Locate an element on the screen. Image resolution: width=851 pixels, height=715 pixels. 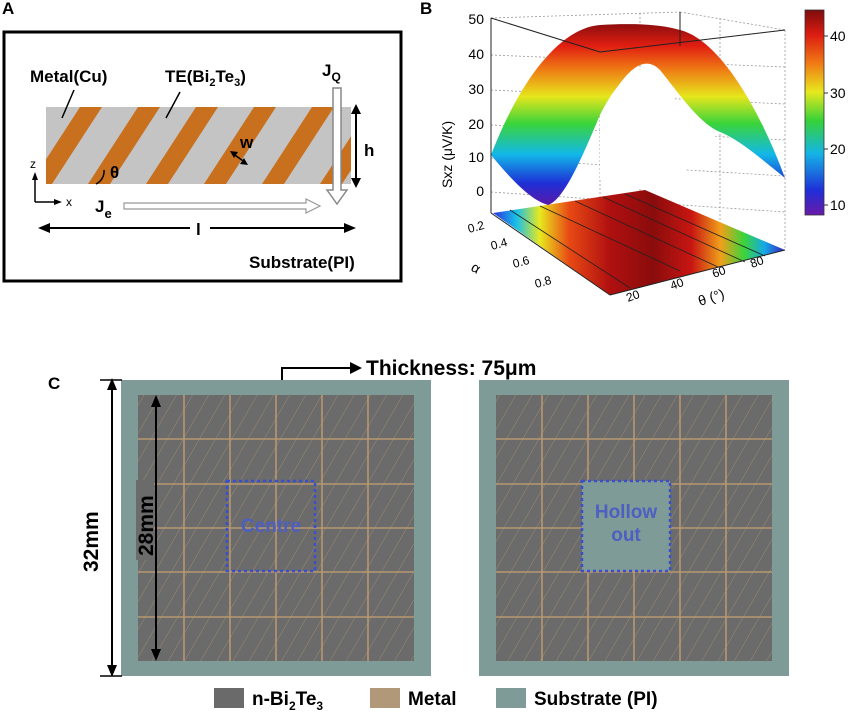
h-arrow-down is located at coordinates (356, 183).